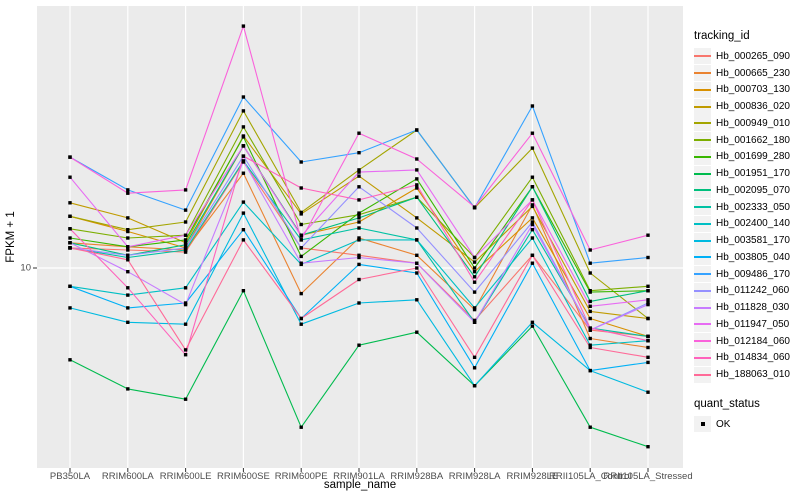 The height and width of the screenshot is (500, 800). I want to click on legend-item-Hb_002095_070: Hb_002095_070, so click(747, 190).